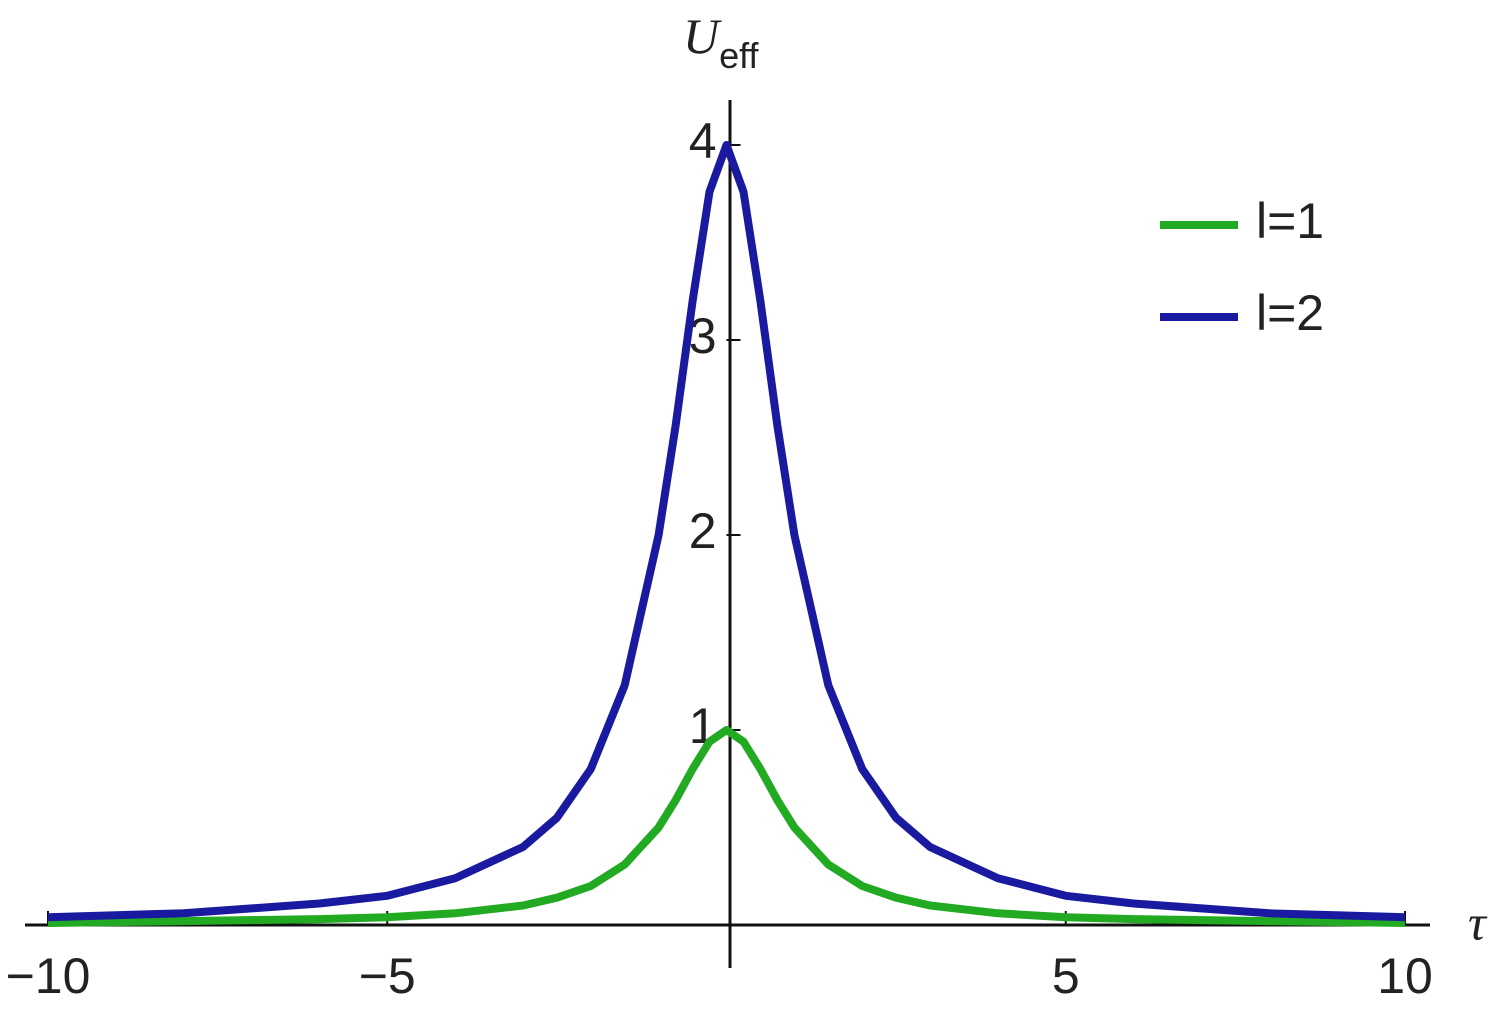  I want to click on x-tick-label: −5, so click(387, 976).